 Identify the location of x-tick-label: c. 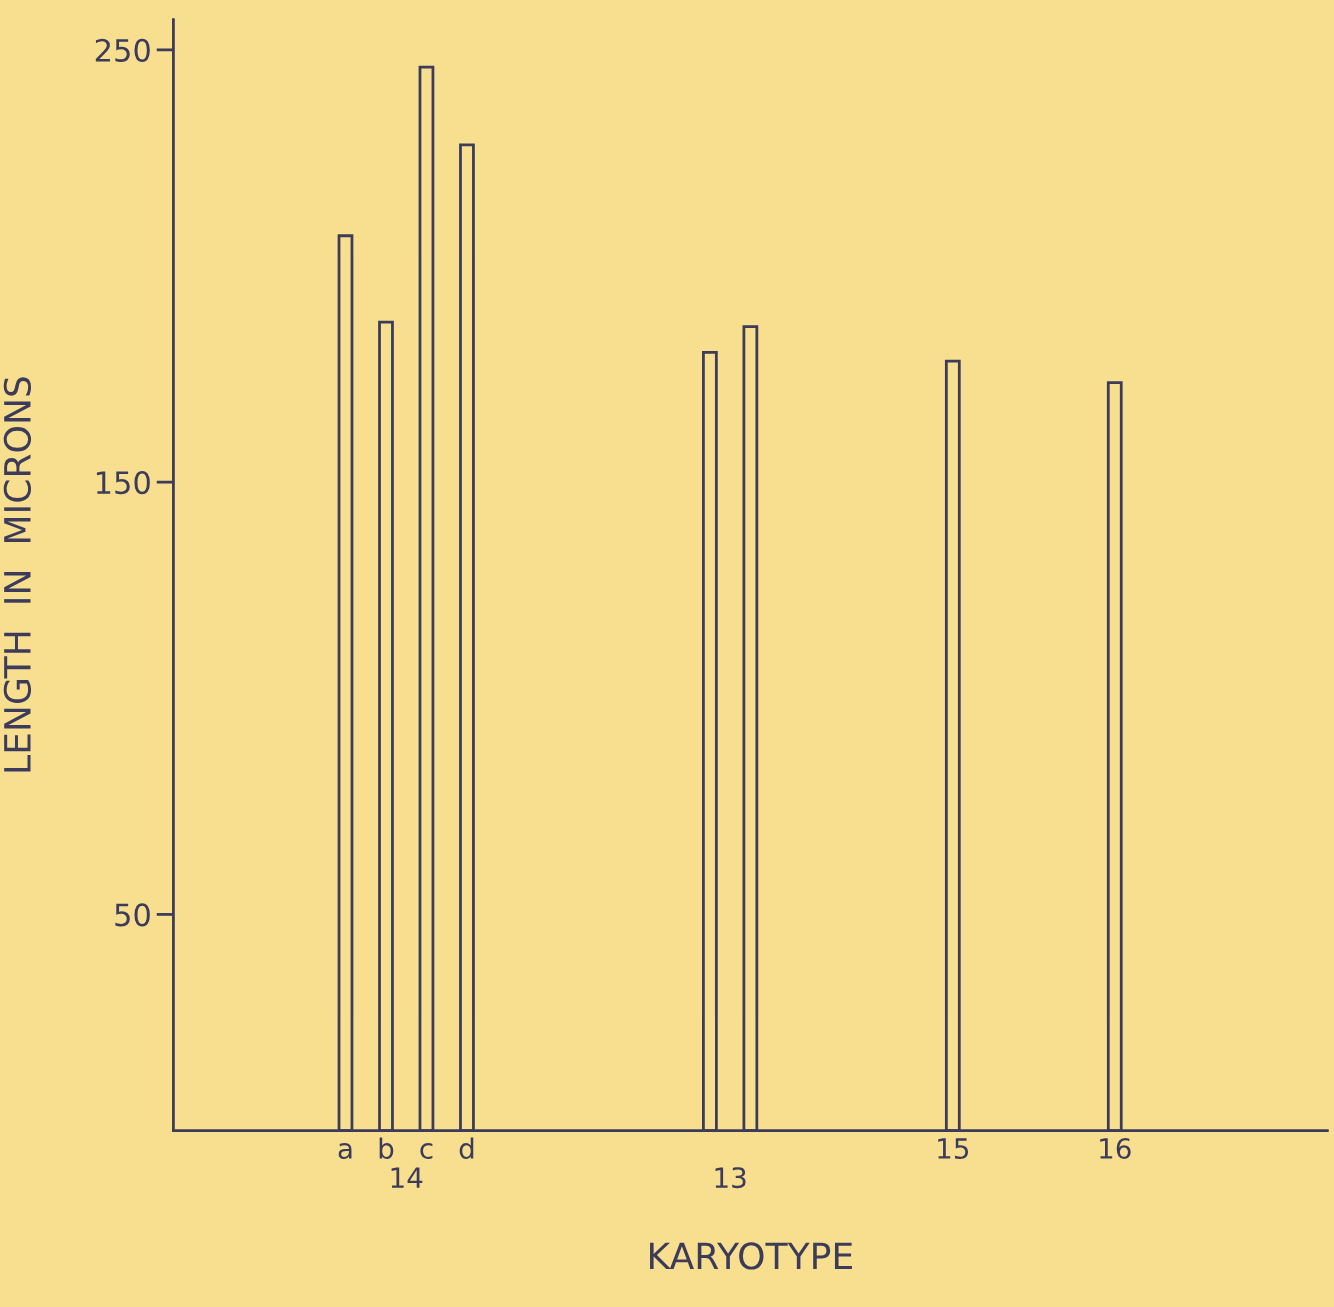
(426, 1151).